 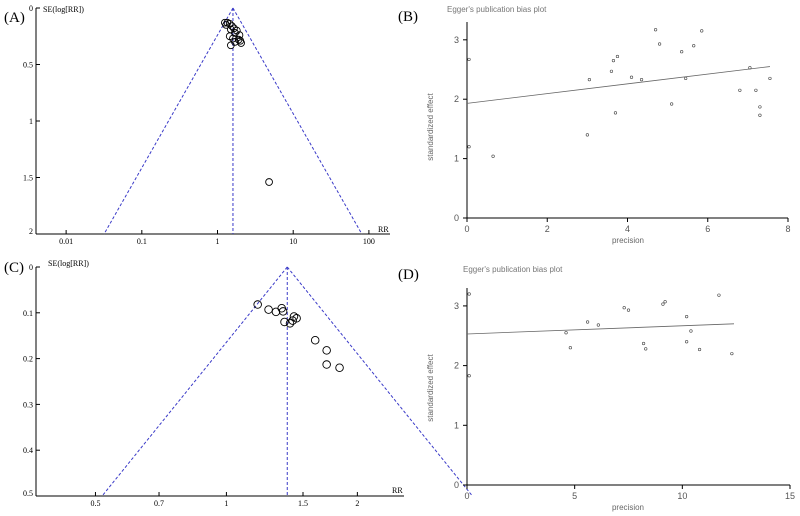 What do you see at coordinates (28, 178) in the screenshot?
I see `y-tick-label-a: 1.5` at bounding box center [28, 178].